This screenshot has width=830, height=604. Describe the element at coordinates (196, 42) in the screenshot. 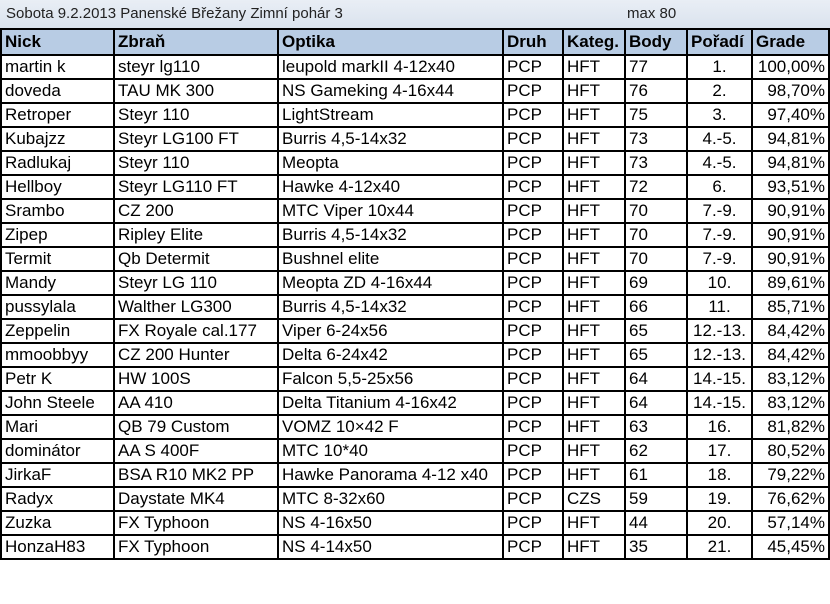

I see `column-header: Zbraň` at that location.